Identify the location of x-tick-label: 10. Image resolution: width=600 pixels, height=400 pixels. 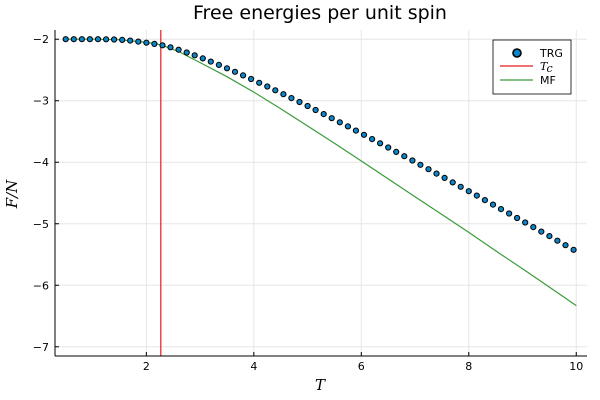
(576, 366).